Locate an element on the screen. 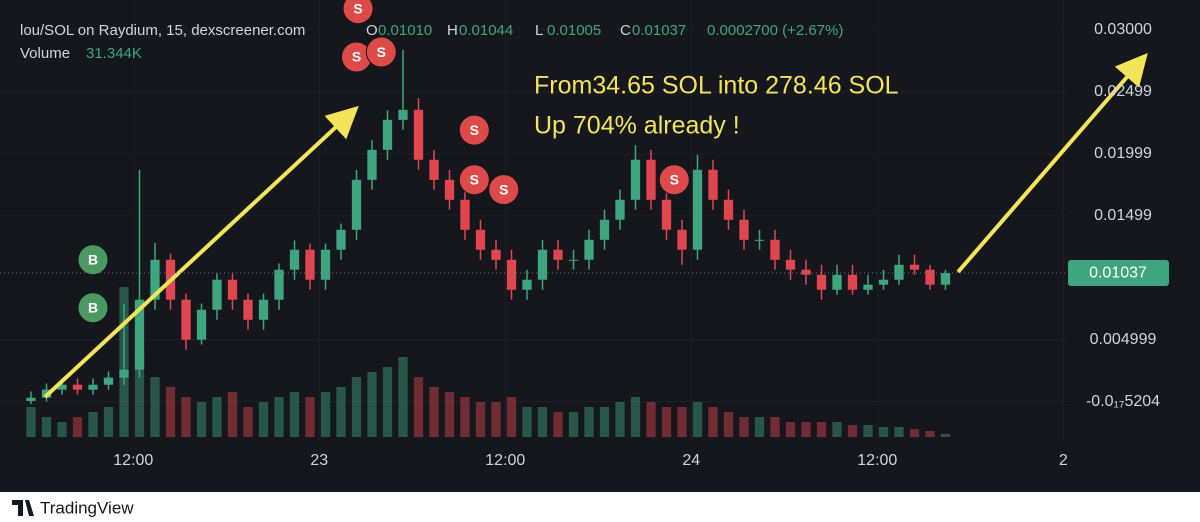 This screenshot has height=522, width=1200. y-tick-label: 0.02499 is located at coordinates (1123, 91).